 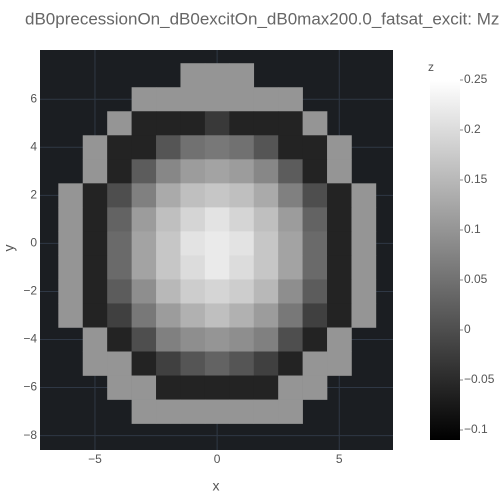 I want to click on colorbar-title: z, so click(x=431, y=67).